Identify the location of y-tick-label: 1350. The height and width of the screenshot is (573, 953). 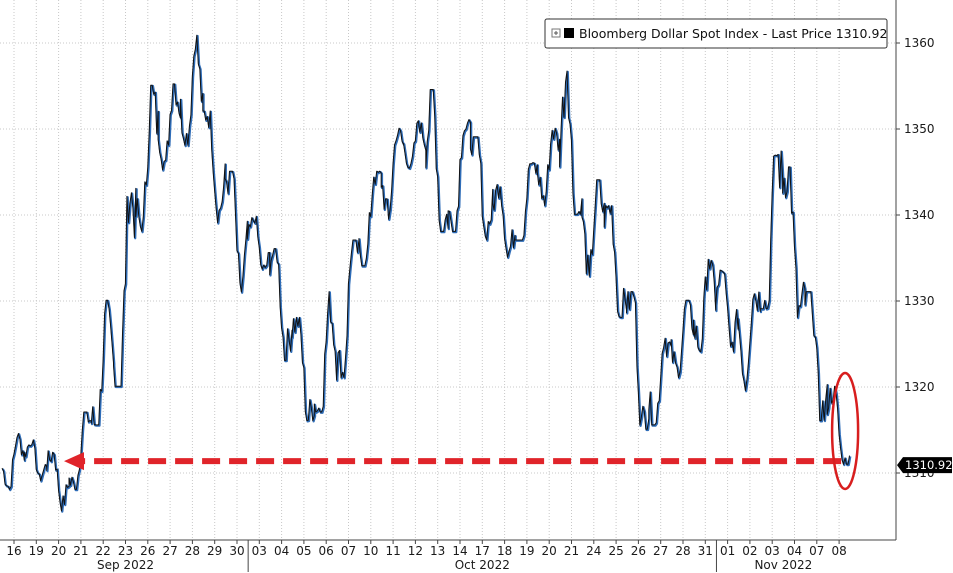
(919, 129).